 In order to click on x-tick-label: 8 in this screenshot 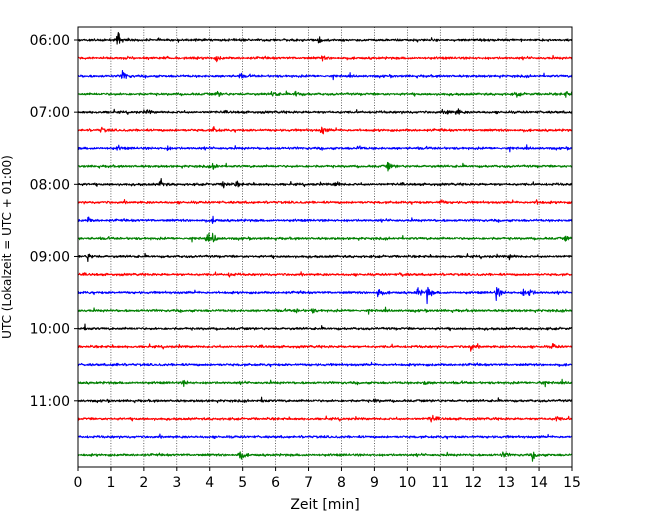, I will do `click(341, 483)`.